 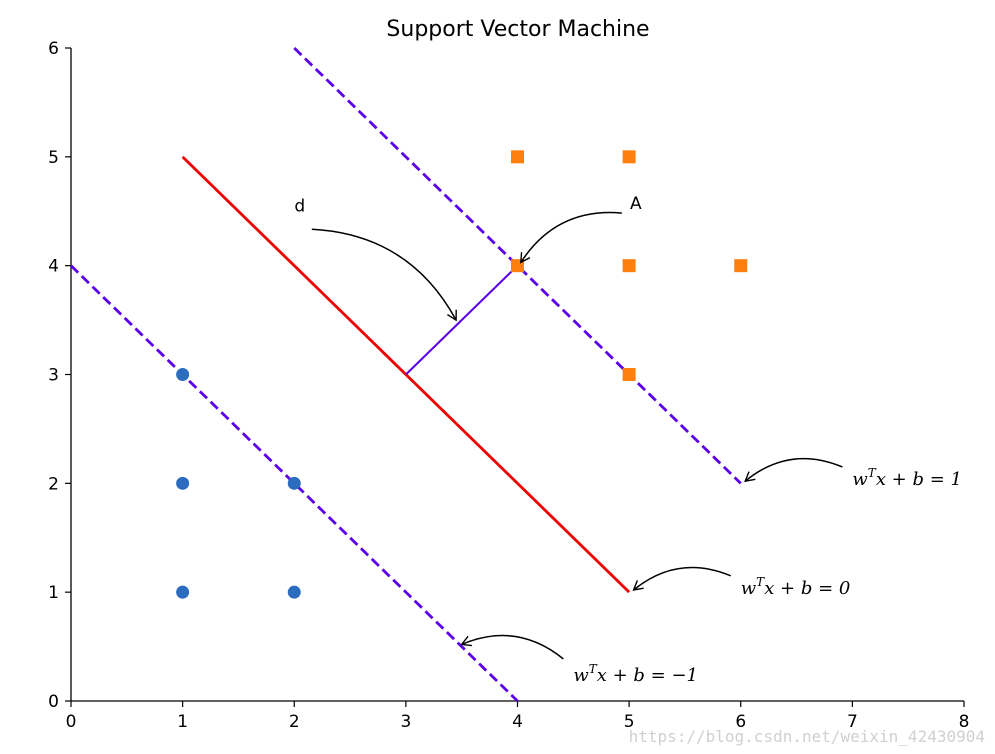 I want to click on x-tick-label: 7, so click(x=852, y=722).